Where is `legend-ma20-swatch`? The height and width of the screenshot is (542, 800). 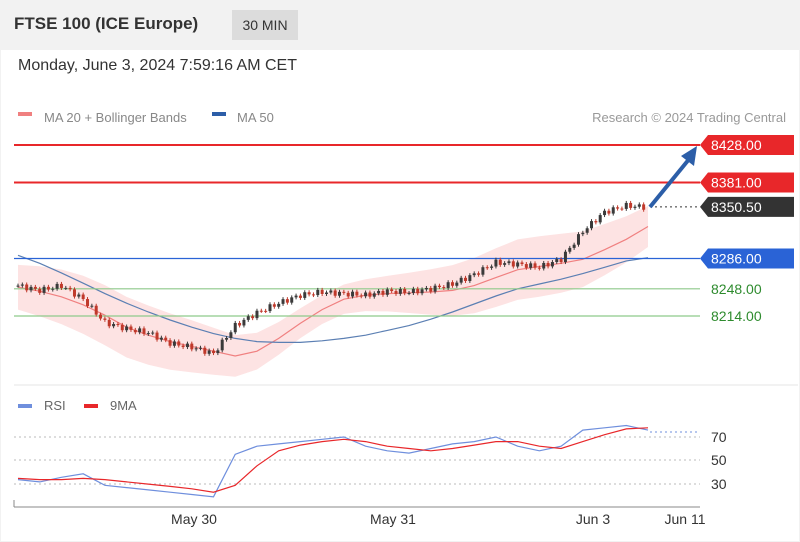 legend-ma20-swatch is located at coordinates (25, 114).